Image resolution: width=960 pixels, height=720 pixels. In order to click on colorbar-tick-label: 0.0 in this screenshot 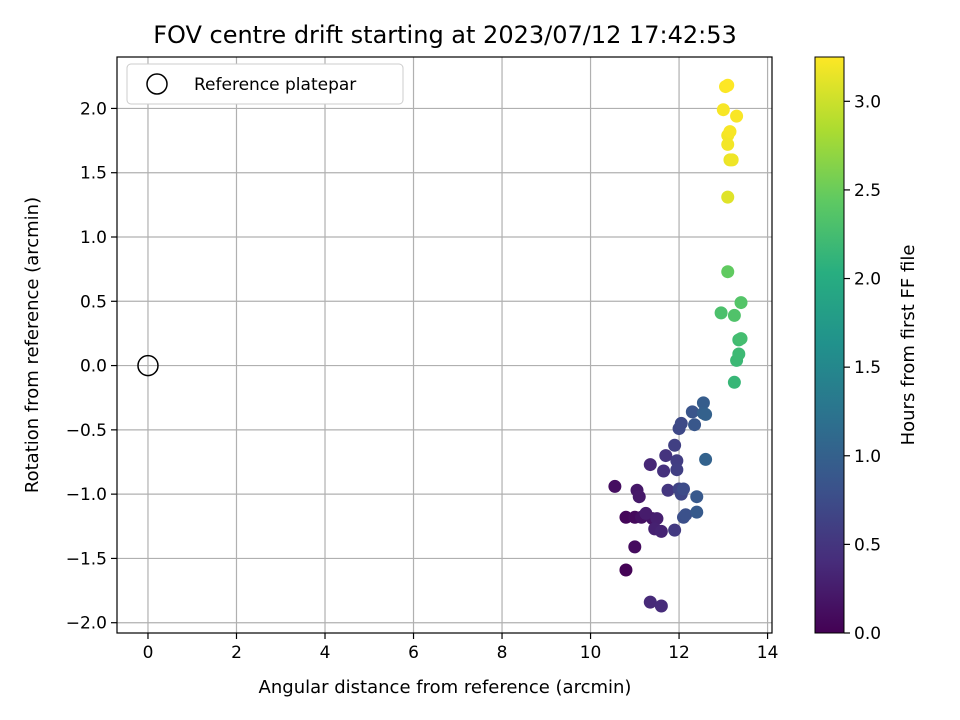, I will do `click(867, 634)`.